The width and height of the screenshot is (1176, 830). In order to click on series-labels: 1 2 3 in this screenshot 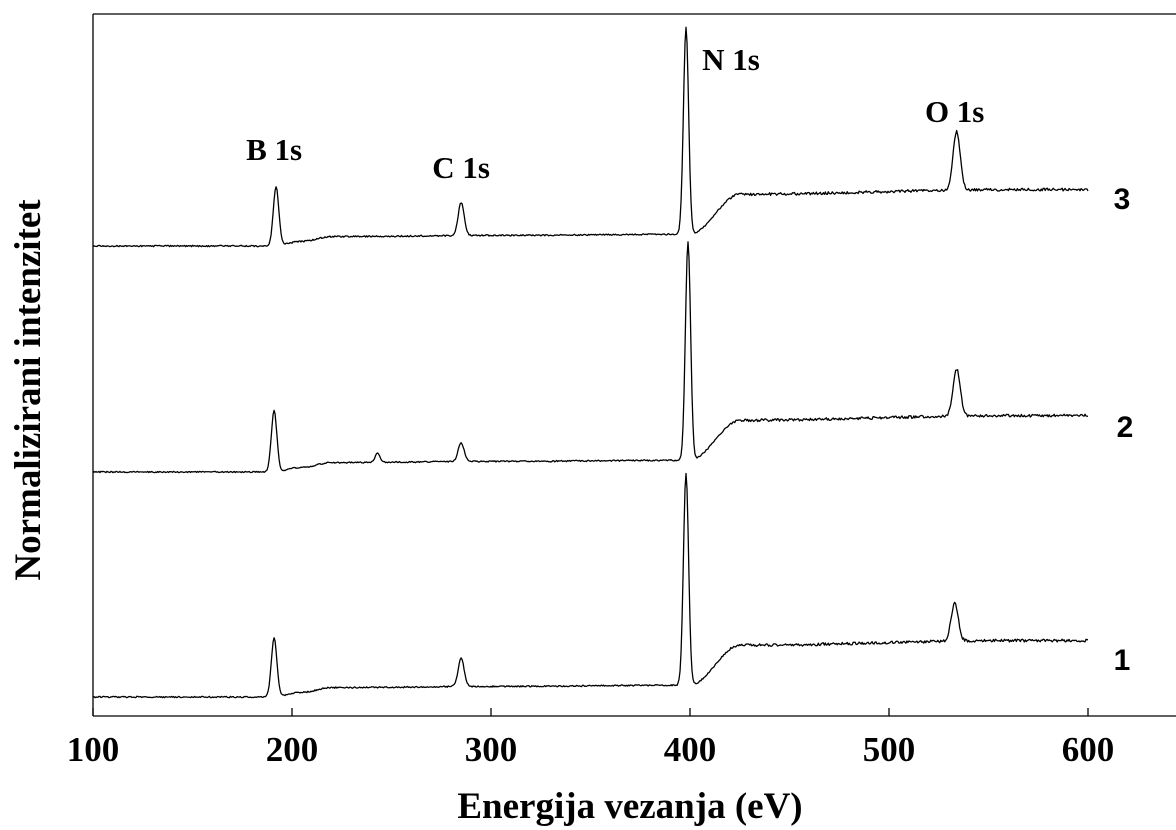, I will do `click(1124, 430)`.